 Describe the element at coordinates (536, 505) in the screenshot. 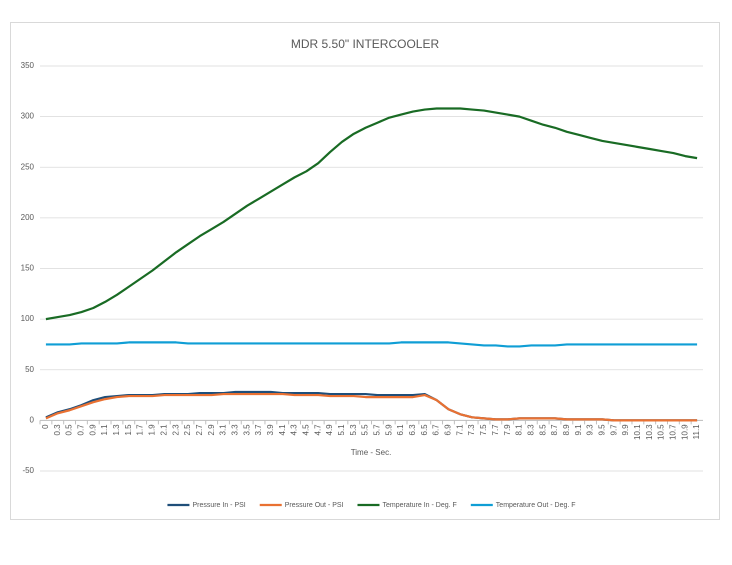

I see `legend-label: Temperature Out - Deg. F` at that location.